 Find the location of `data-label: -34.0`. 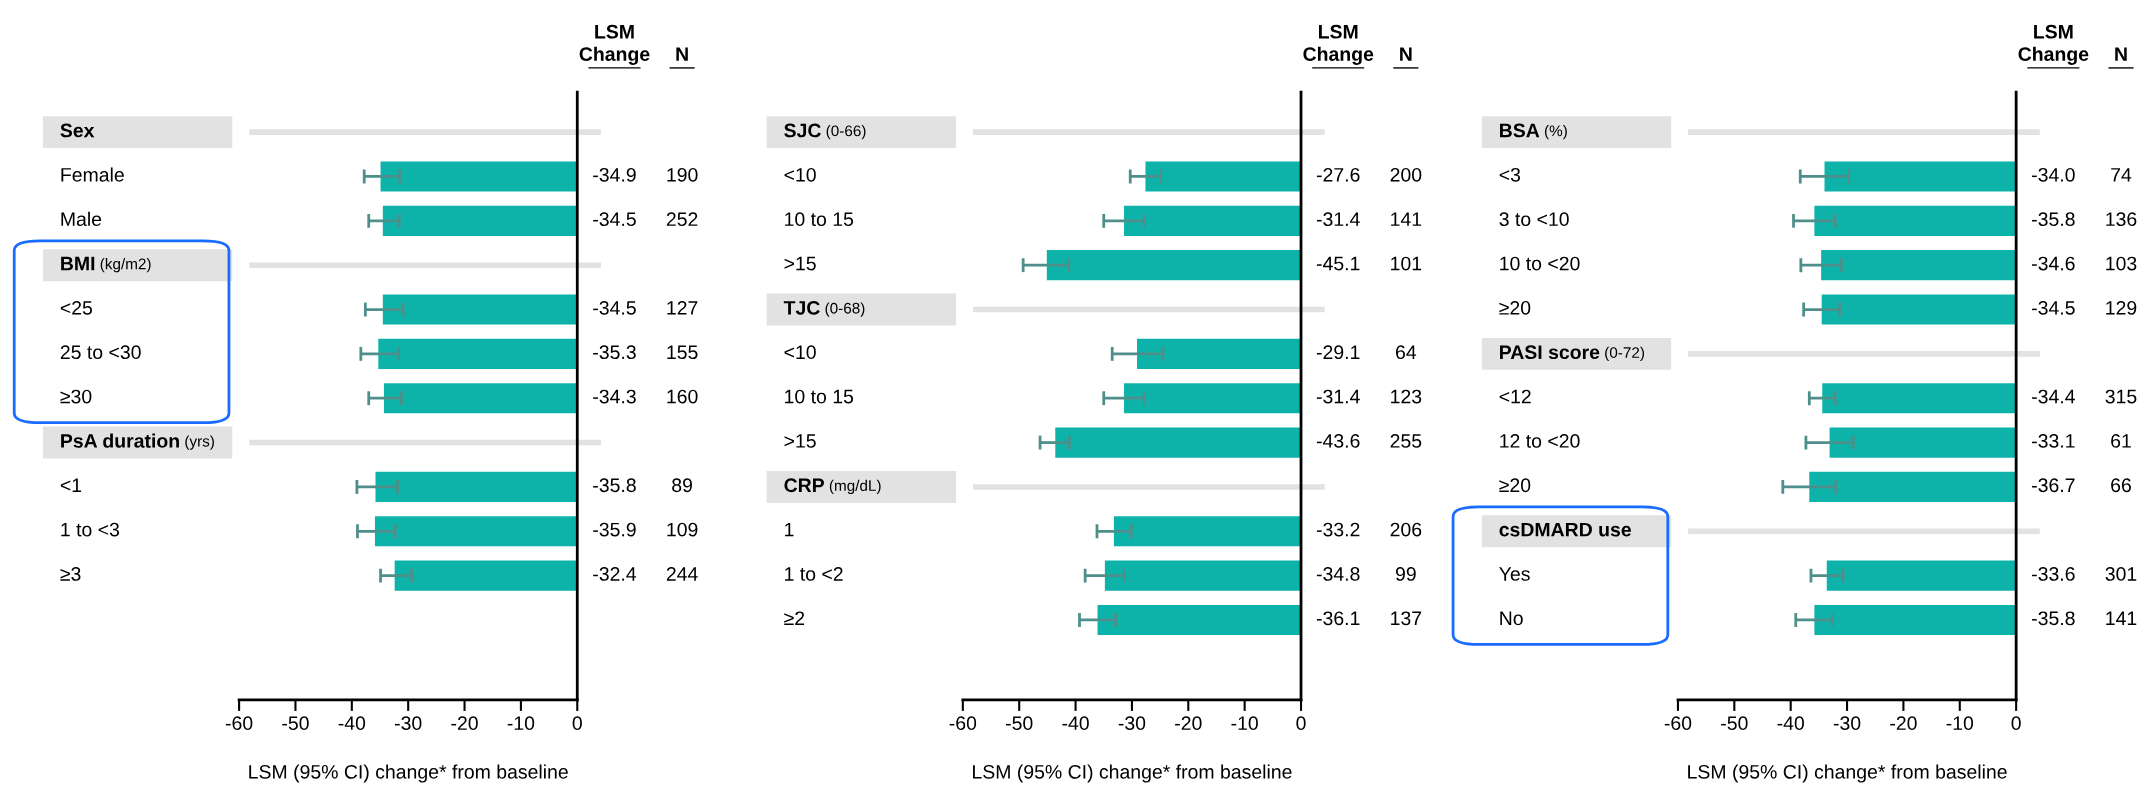

data-label: -34.0 is located at coordinates (2053, 174).